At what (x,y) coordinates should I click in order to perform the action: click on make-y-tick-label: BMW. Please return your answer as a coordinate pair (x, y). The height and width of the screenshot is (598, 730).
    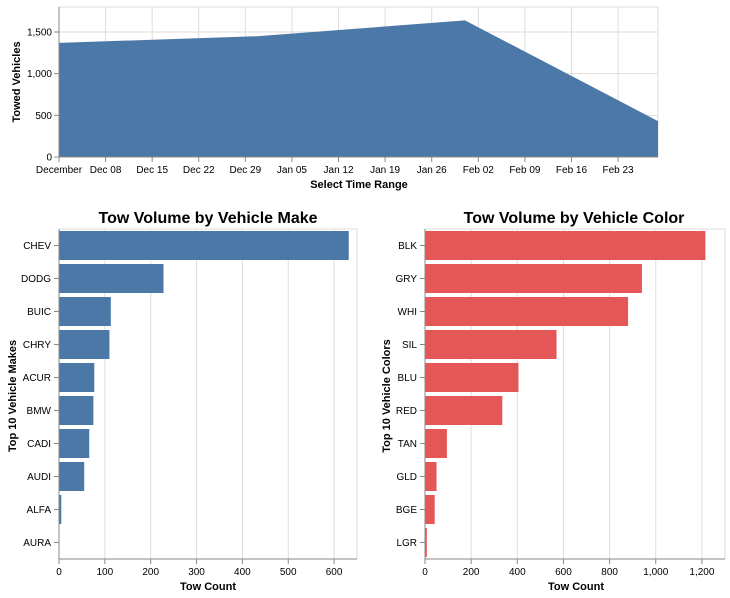
    Looking at the image, I should click on (39, 411).